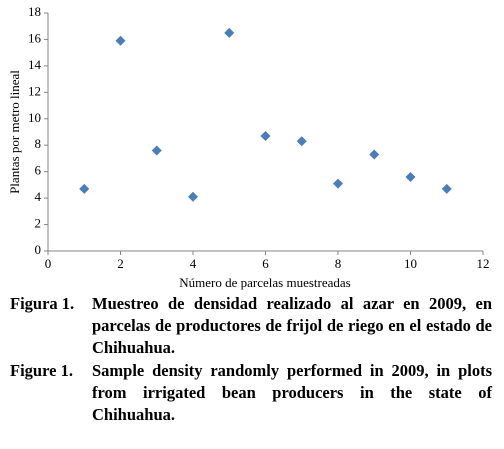 This screenshot has width=504, height=449. Describe the element at coordinates (483, 263) in the screenshot. I see `x-tick-label: 12` at that location.